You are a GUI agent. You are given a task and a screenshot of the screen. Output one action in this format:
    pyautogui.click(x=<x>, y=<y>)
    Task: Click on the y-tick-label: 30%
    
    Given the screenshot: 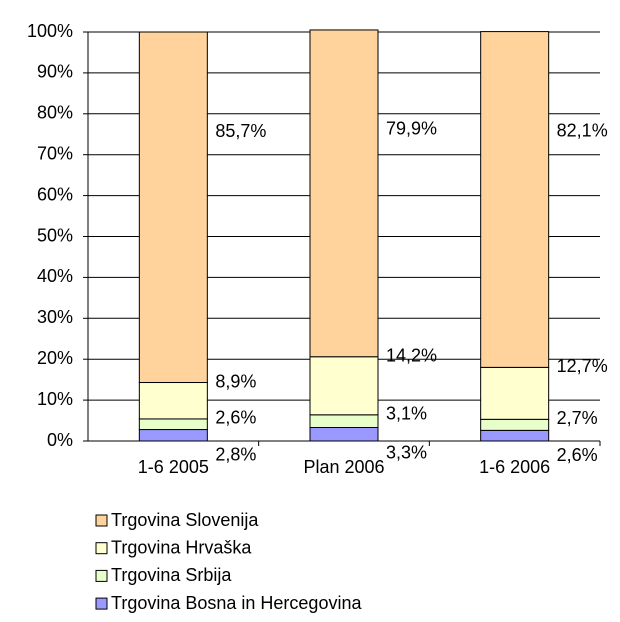 What is the action you would take?
    pyautogui.click(x=55, y=317)
    